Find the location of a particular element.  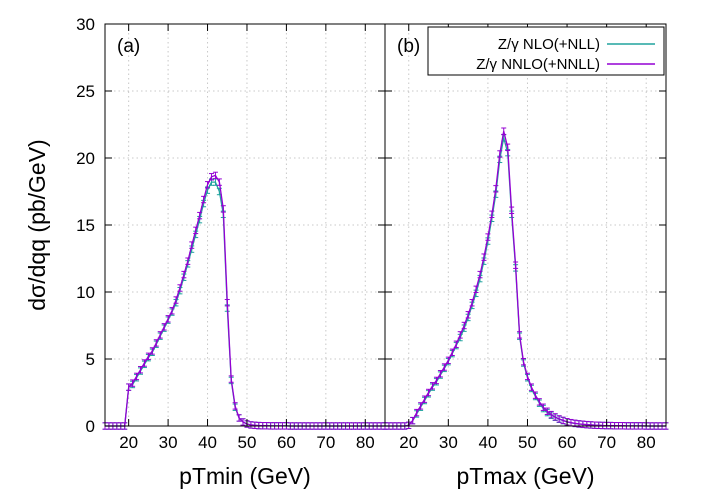

y-axis-label: dσ/dqq (pb/GeV) is located at coordinates (37, 224).